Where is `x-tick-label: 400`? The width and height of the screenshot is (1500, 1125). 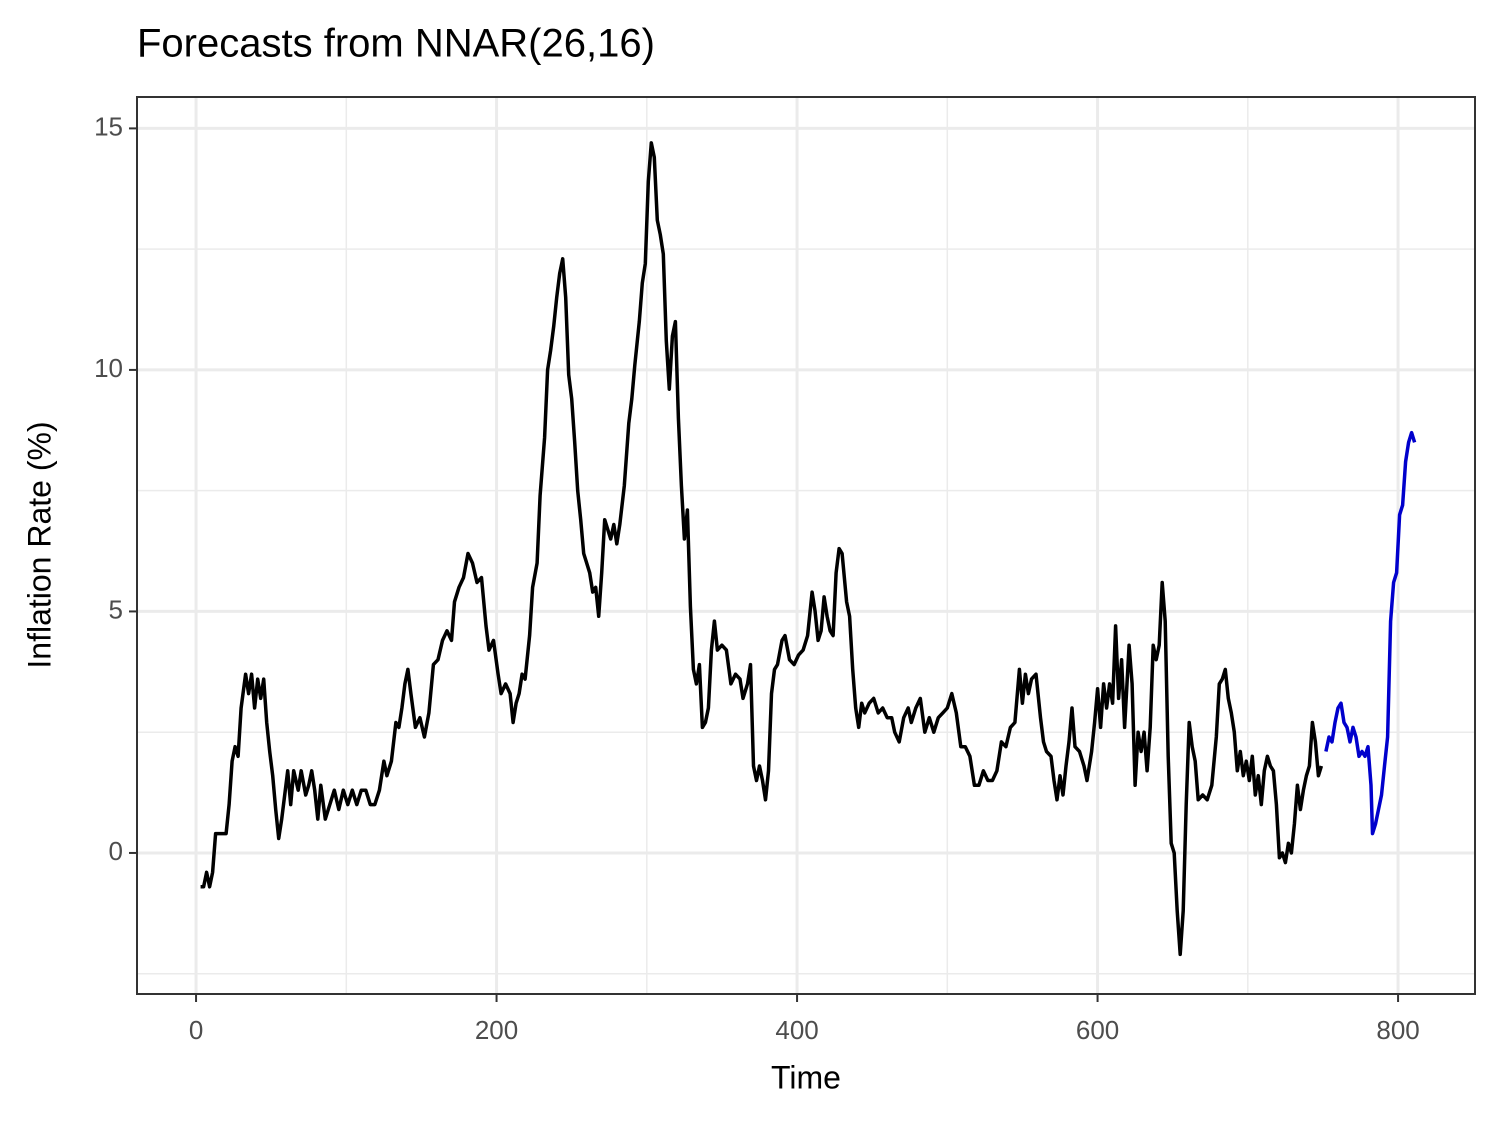
x-tick-label: 400 is located at coordinates (796, 1030).